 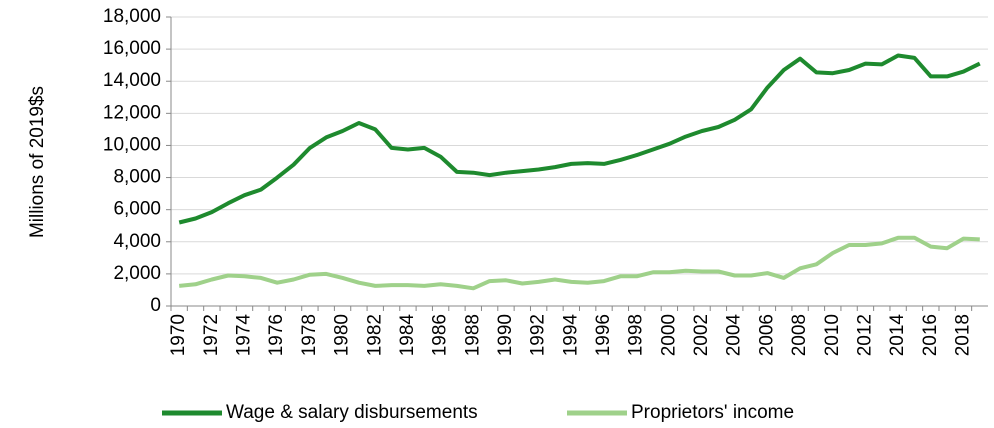 I want to click on x-tick-label: 1978, so click(x=309, y=335).